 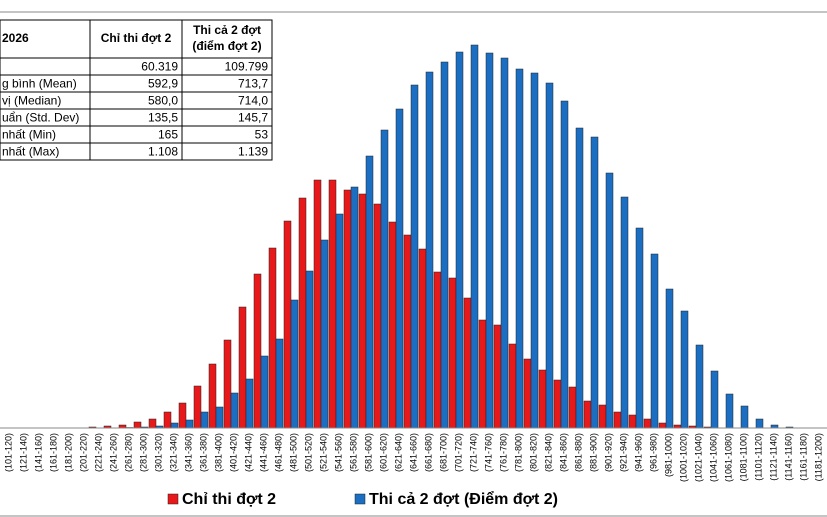 I want to click on x-tick-label: (1141-1160), so click(x=788, y=457).